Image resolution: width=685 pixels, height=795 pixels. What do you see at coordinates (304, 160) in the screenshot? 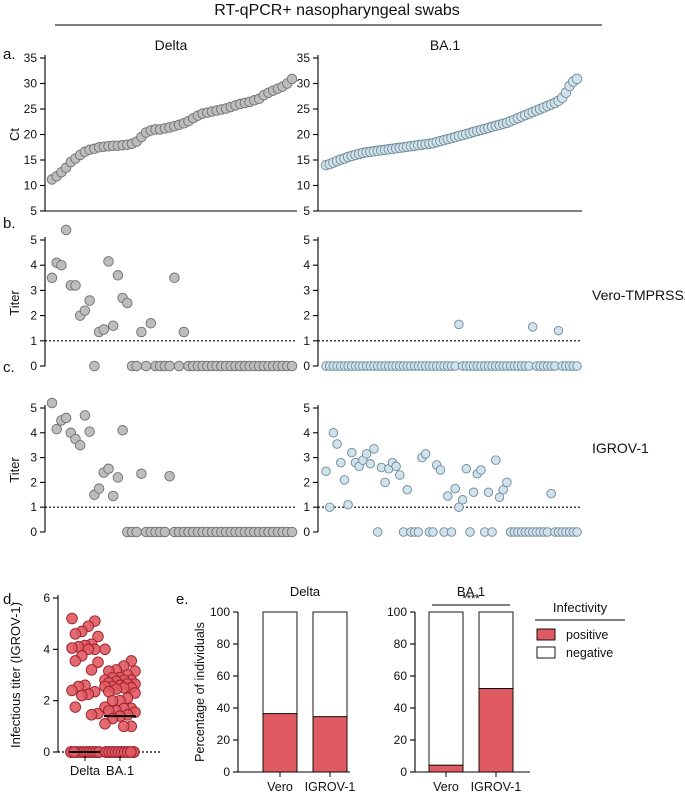
I see `a-ba1-y-tick-label: 15` at bounding box center [304, 160].